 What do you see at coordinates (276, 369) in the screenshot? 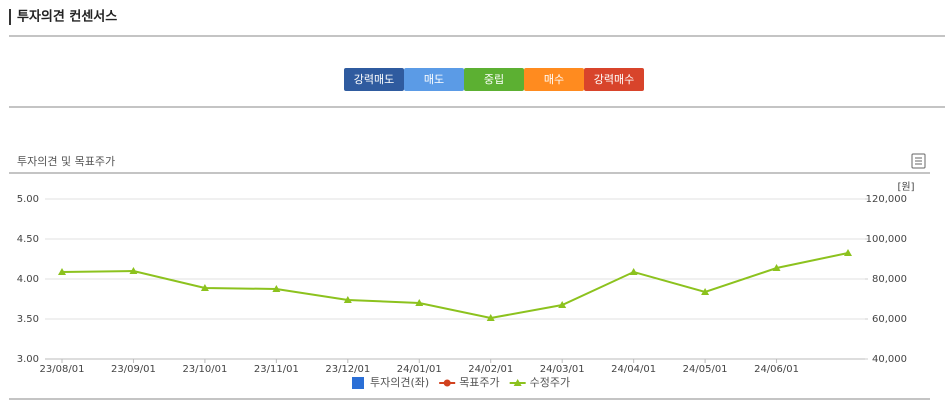
I see `x-tick-label: 23/11/01` at bounding box center [276, 369].